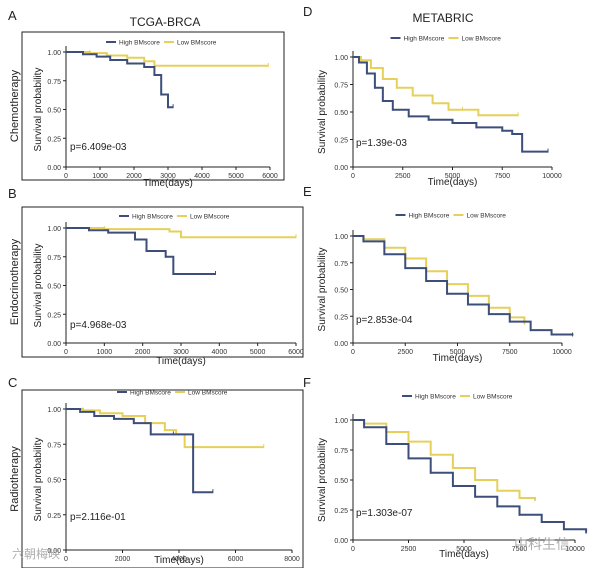 This screenshot has height=568, width=591. What do you see at coordinates (322, 112) in the screenshot?
I see `panel-d-y-label: Survival probability` at bounding box center [322, 112].